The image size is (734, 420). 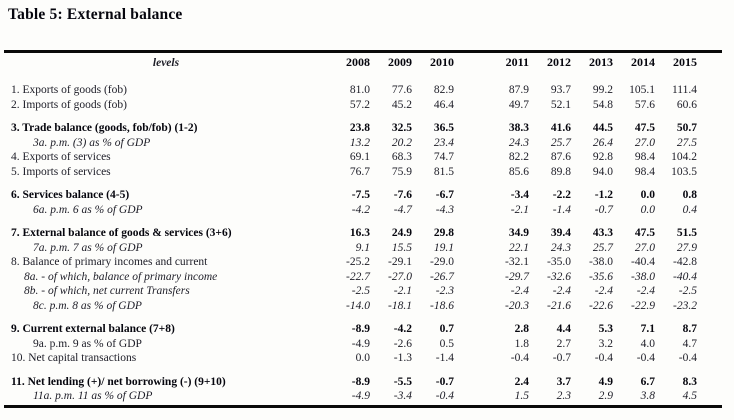 I want to click on value-cell: -1.3, so click(x=402, y=358).